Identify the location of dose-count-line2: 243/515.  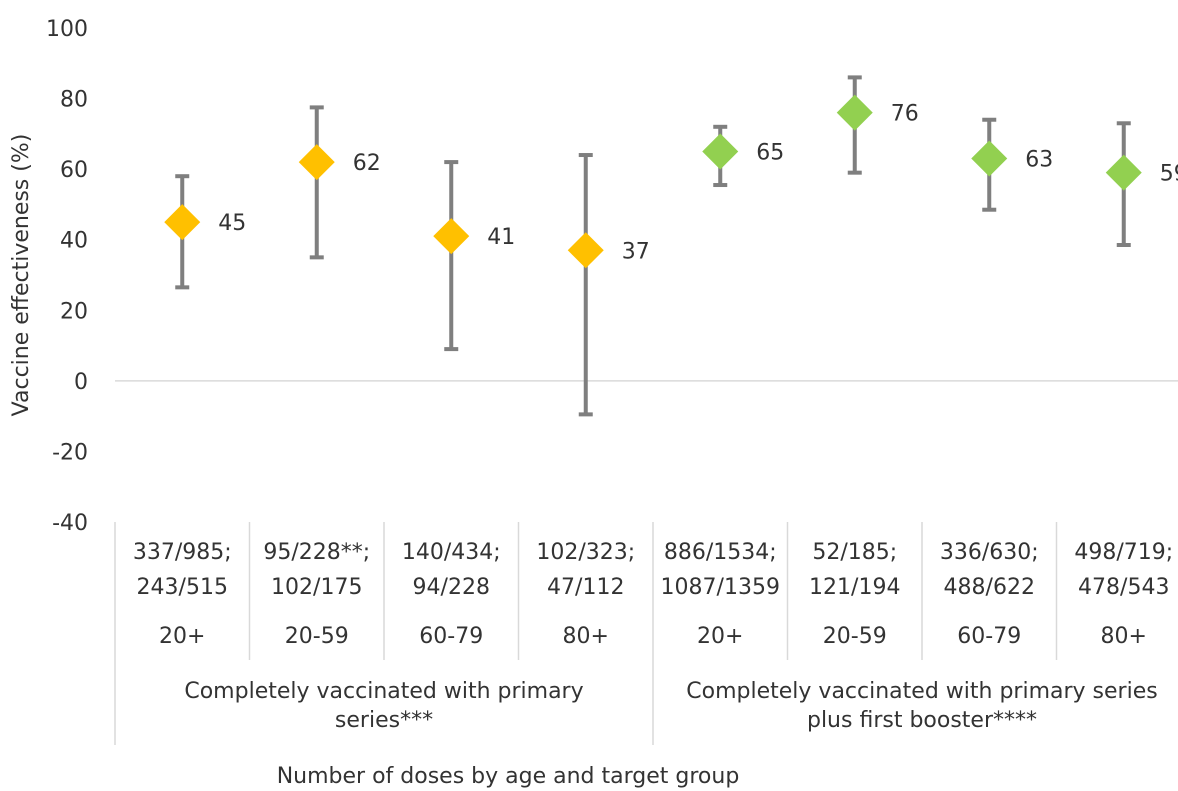
(182, 587).